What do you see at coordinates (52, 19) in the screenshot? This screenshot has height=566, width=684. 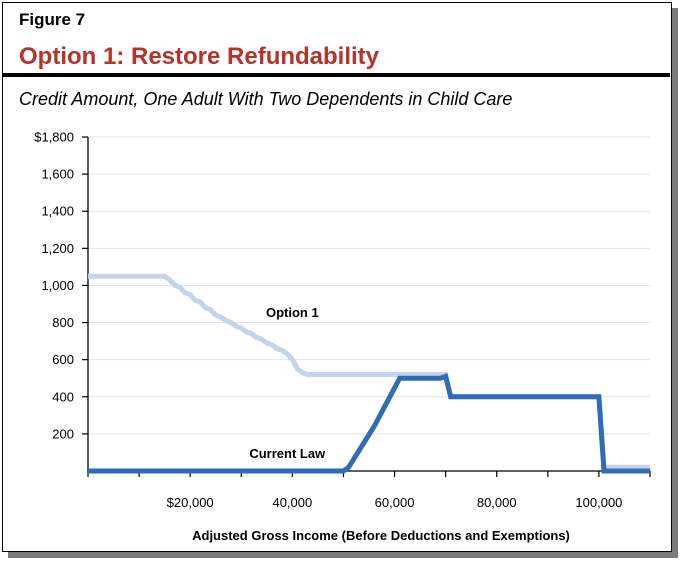 I see `figure-label: Figure 7` at bounding box center [52, 19].